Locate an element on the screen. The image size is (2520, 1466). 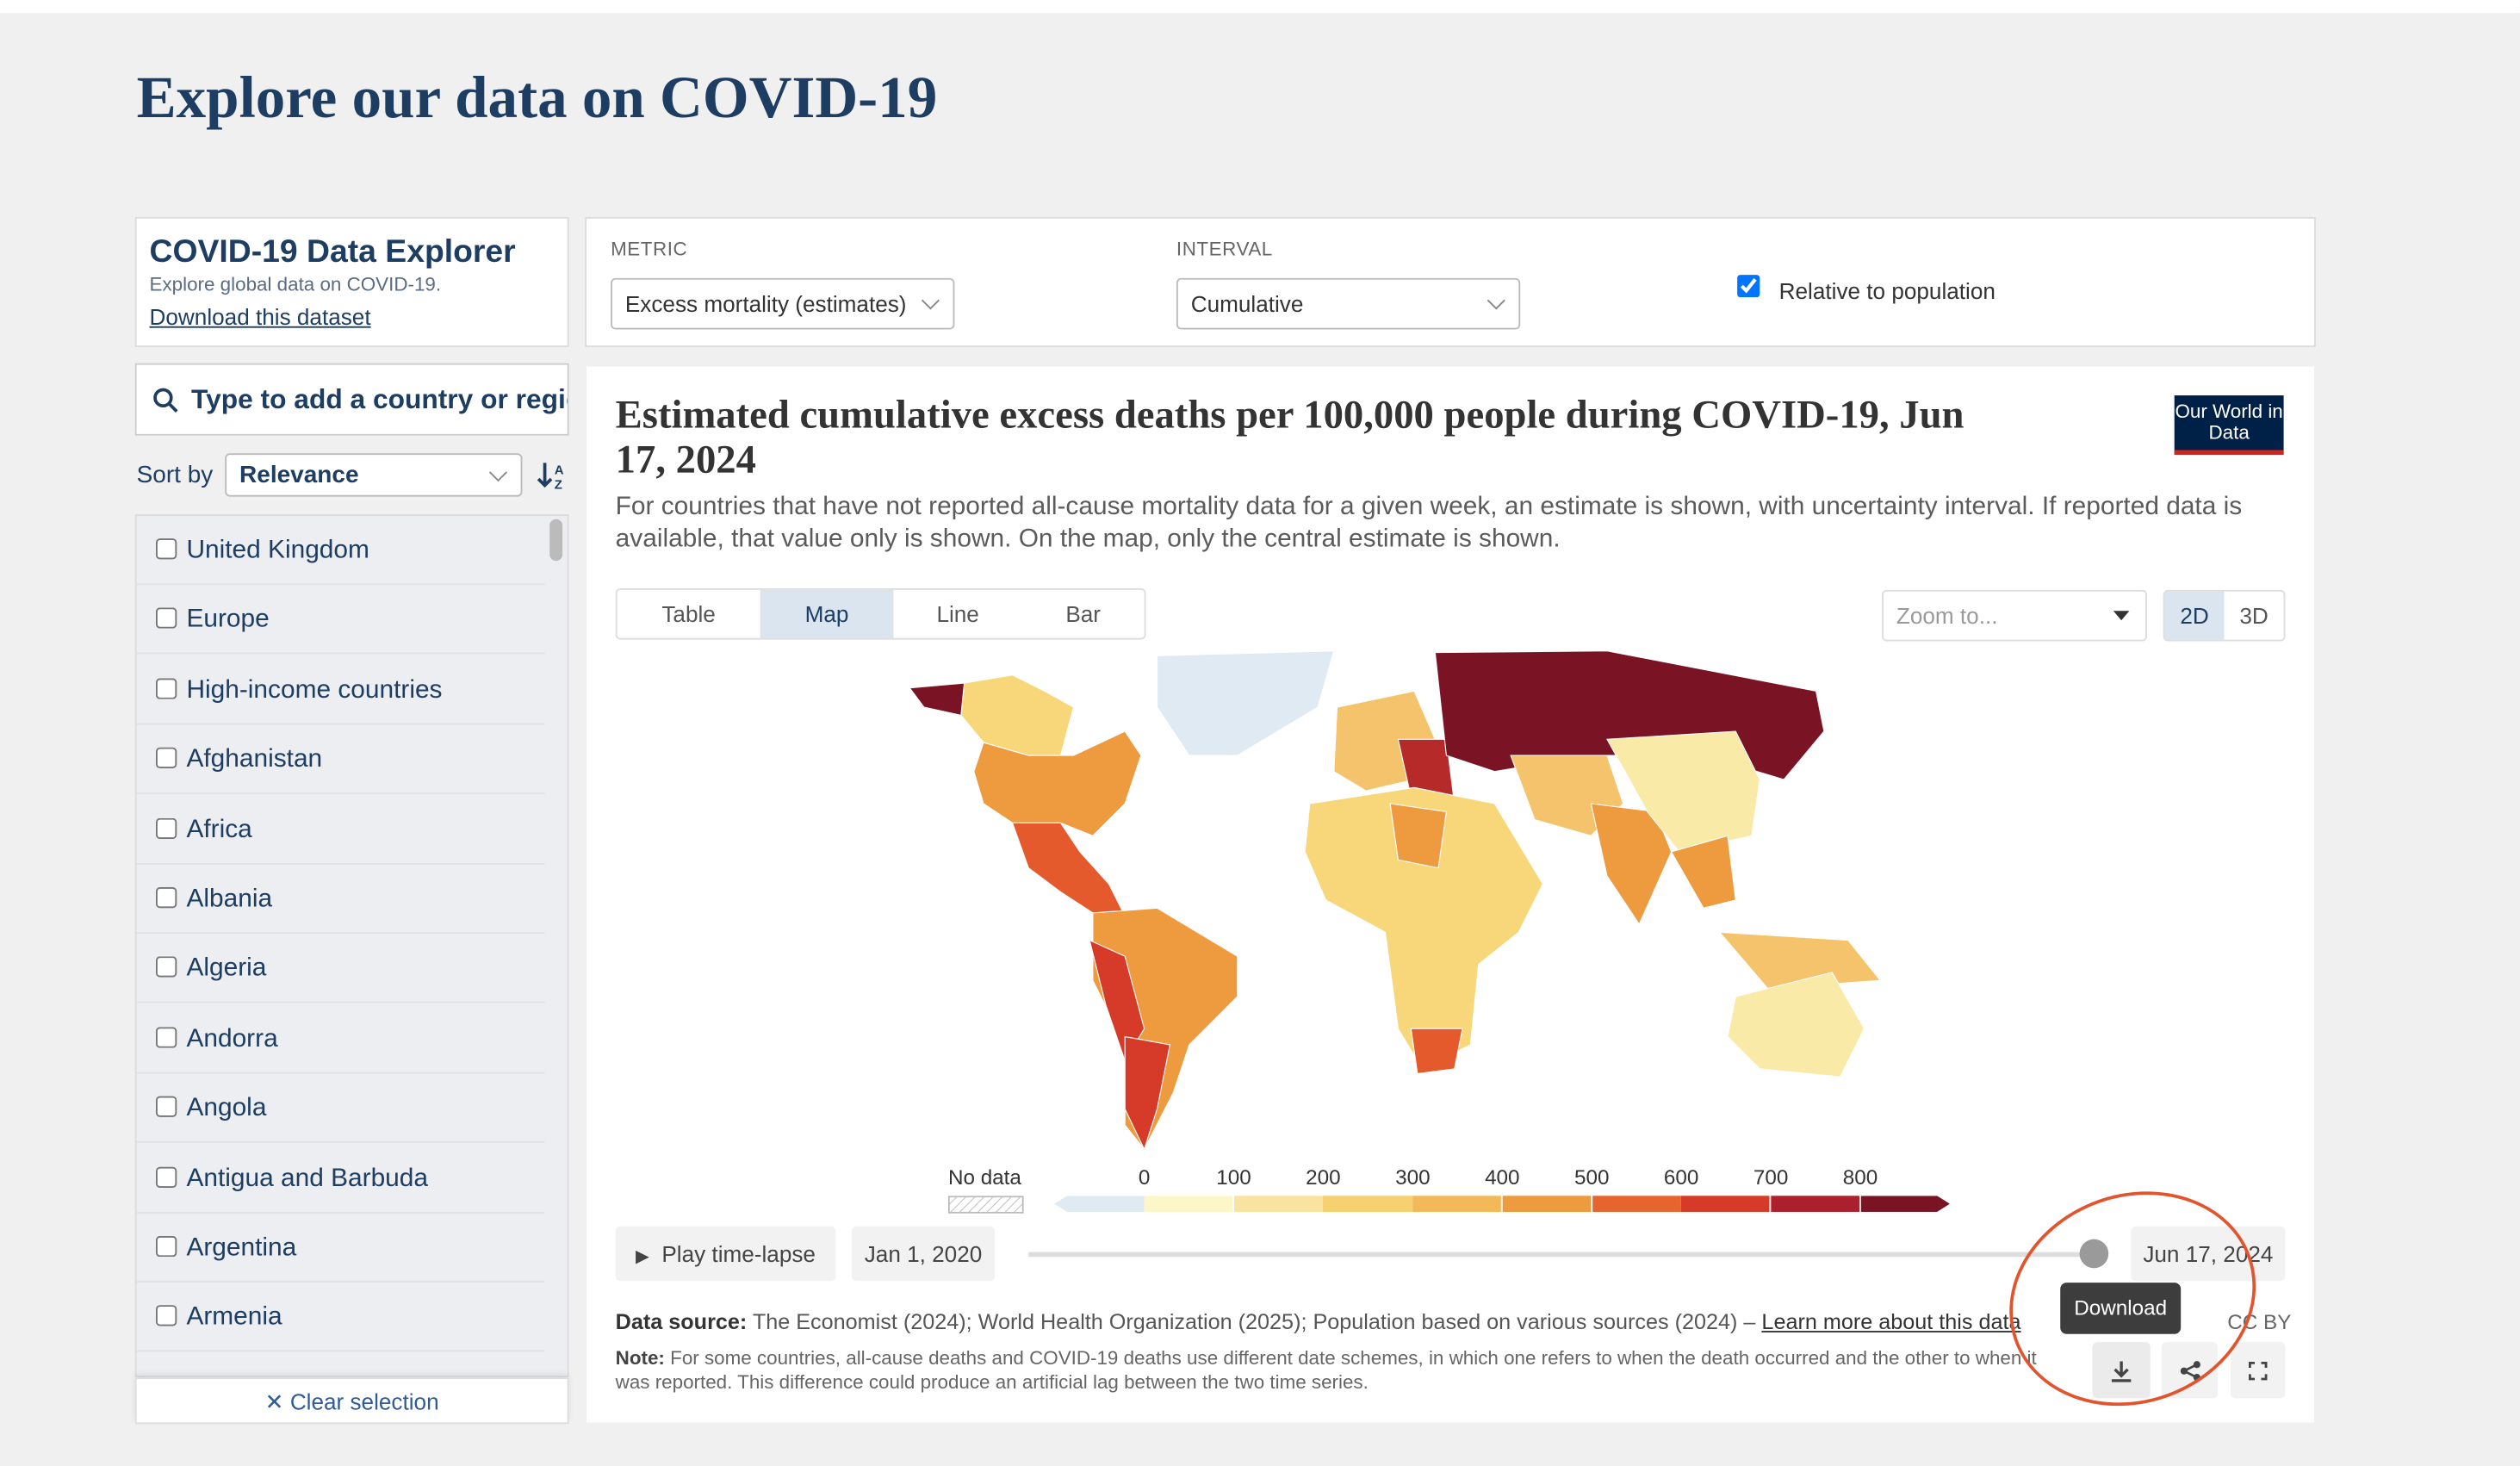
country-item: Europe is located at coordinates (341, 620).